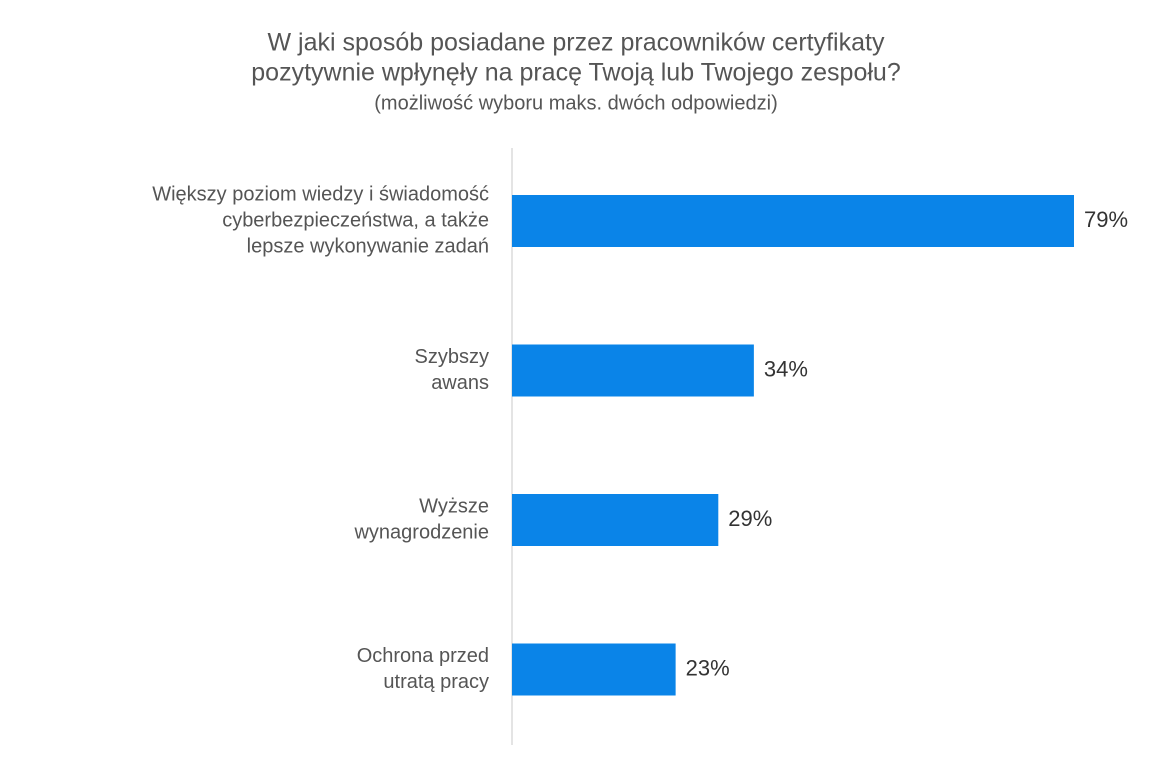 This screenshot has width=1151, height=784. I want to click on category-label: wynagrodzenie, so click(421, 532).